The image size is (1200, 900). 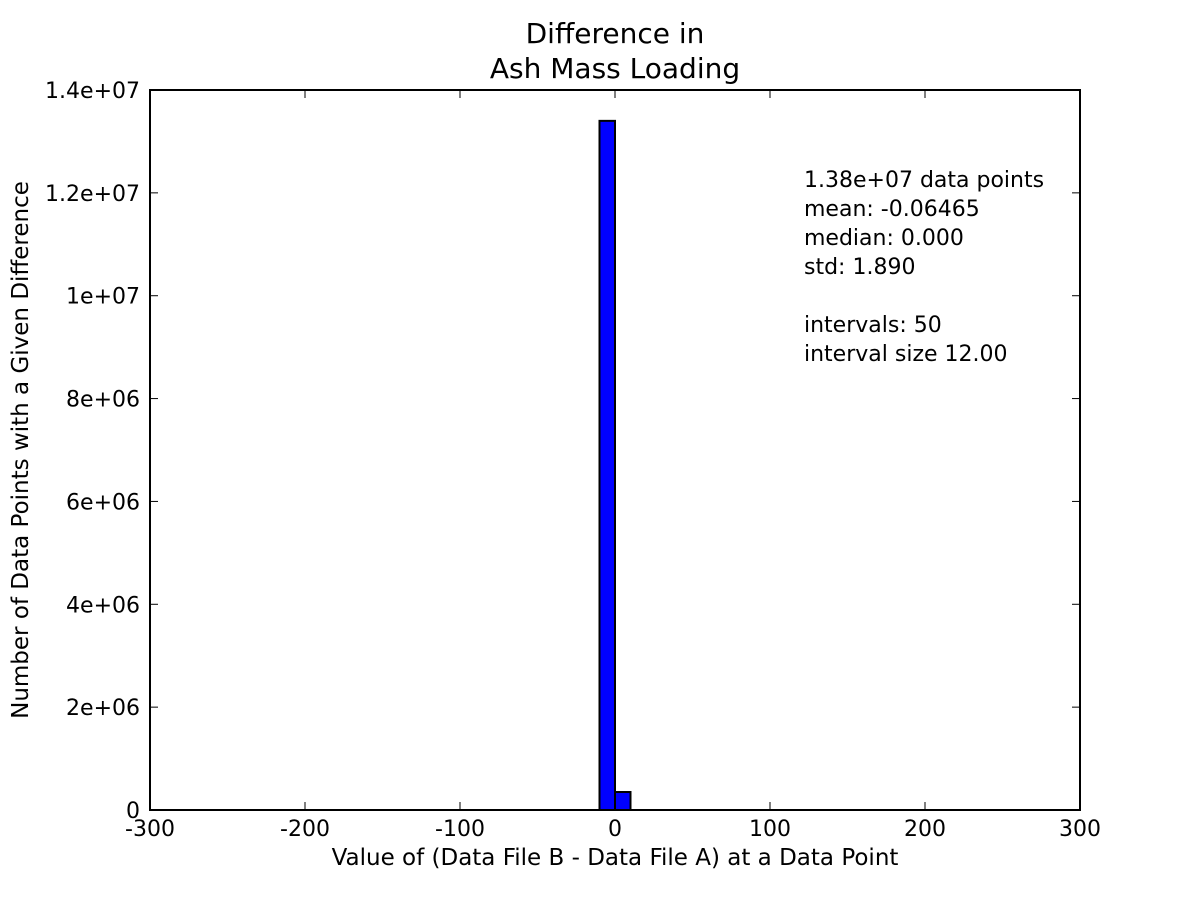 What do you see at coordinates (305, 829) in the screenshot?
I see `x-tick-label: -200` at bounding box center [305, 829].